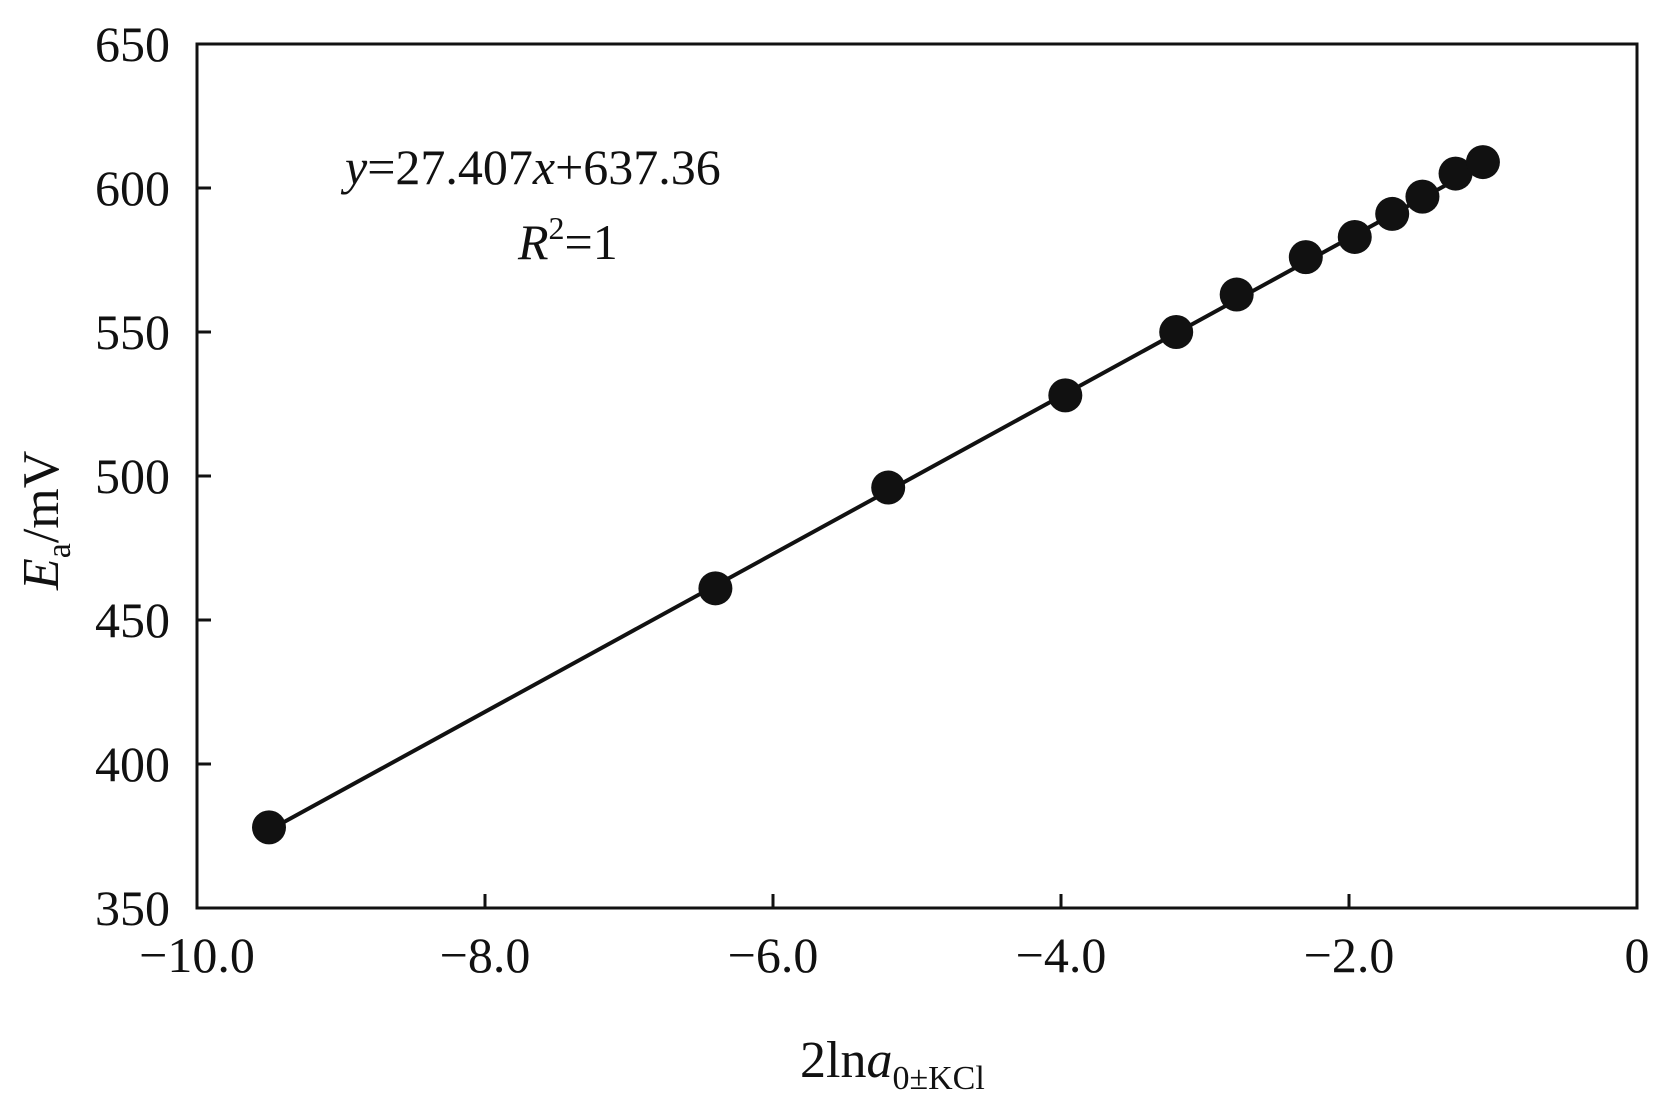  Describe the element at coordinates (773, 955) in the screenshot. I see `x-tick-label: −6.0` at that location.